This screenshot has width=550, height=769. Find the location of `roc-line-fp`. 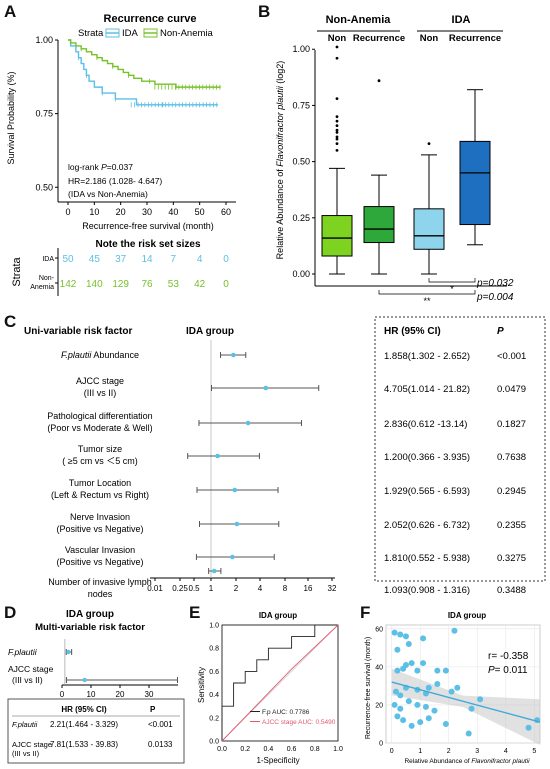

roc-line-fp is located at coordinates (279, 682).